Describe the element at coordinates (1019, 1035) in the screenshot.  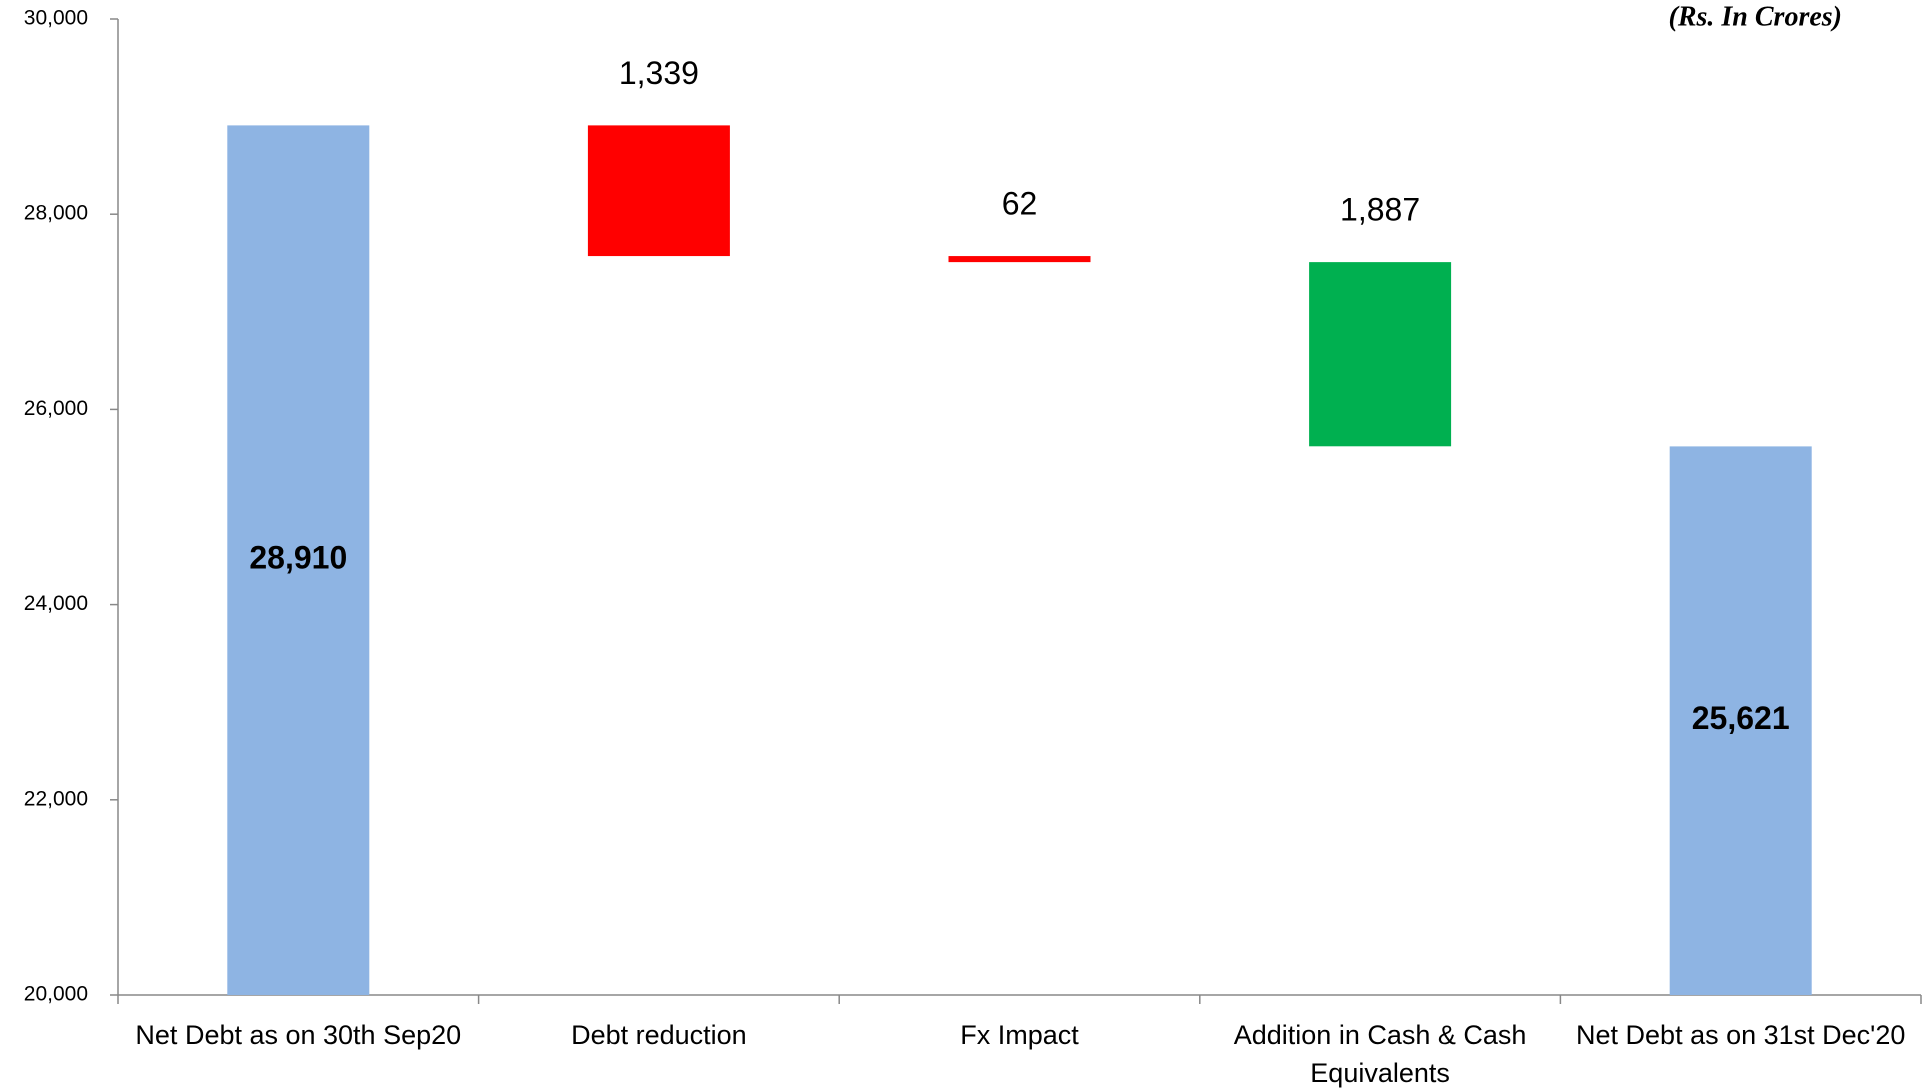
I see `x-tick-label: Fx Impact` at that location.